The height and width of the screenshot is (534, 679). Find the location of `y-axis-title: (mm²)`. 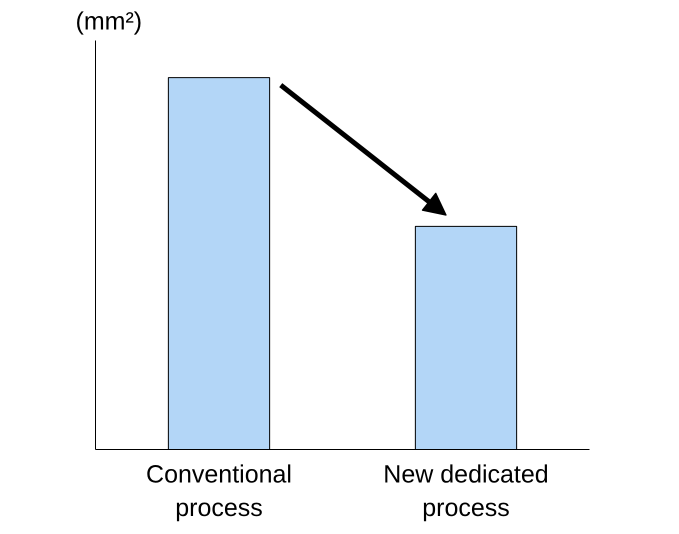

y-axis-title: (mm²) is located at coordinates (109, 22).